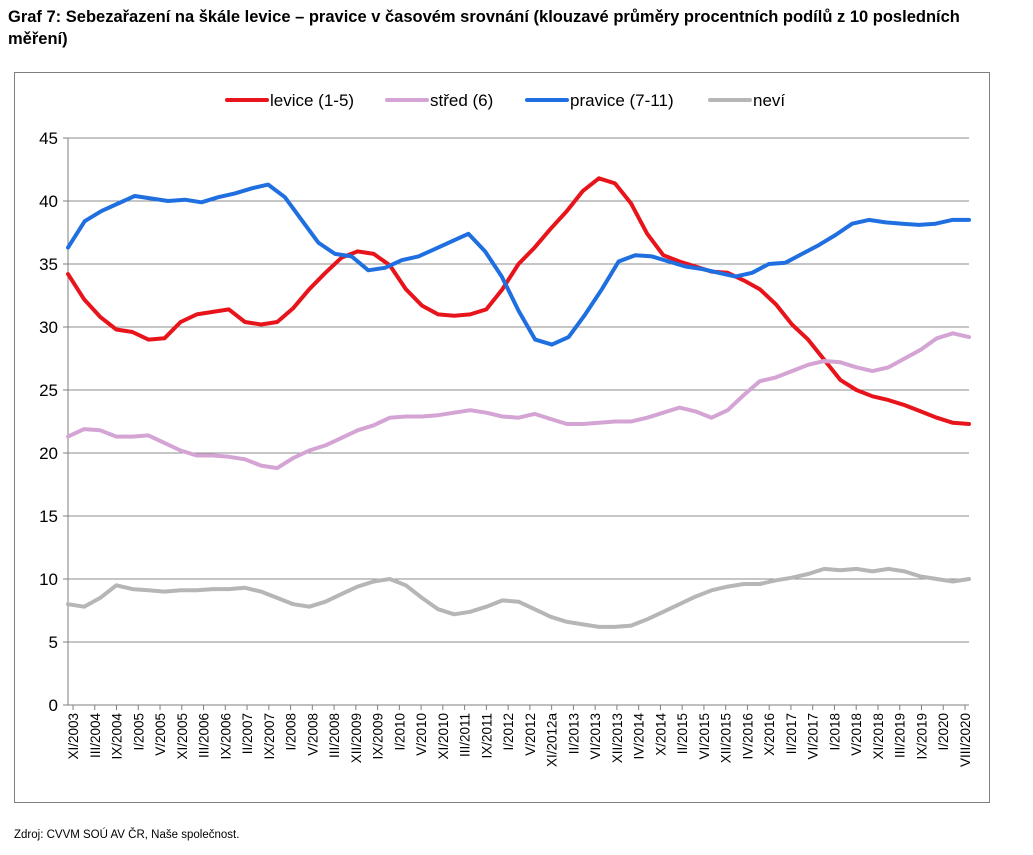 Image resolution: width=1033 pixels, height=855 pixels. What do you see at coordinates (834, 732) in the screenshot?
I see `x-tick-label: I/2018` at bounding box center [834, 732].